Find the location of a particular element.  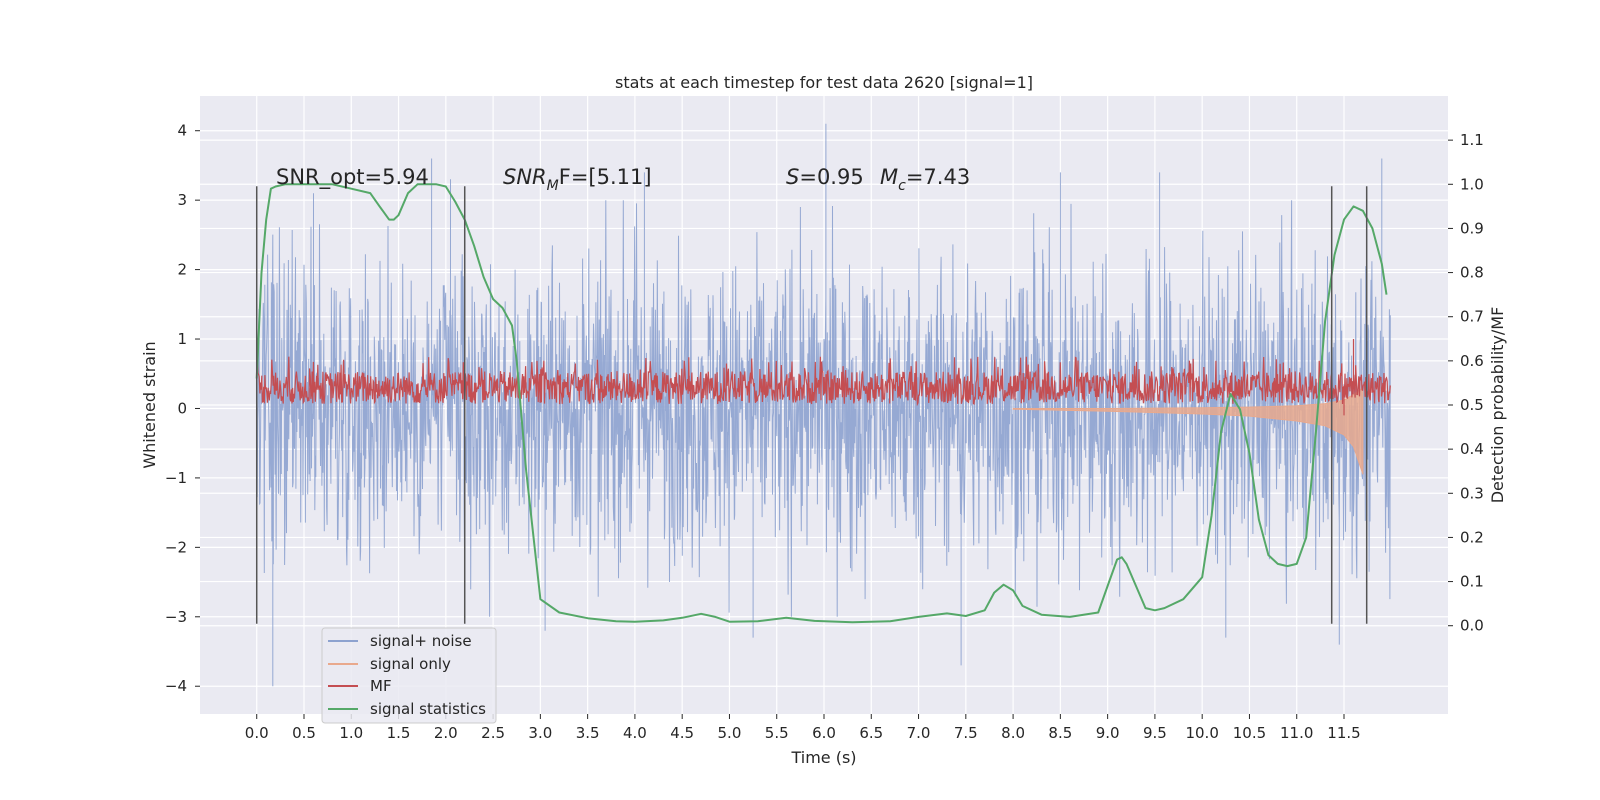

x-tick-label: 10.5 is located at coordinates (1249, 733).